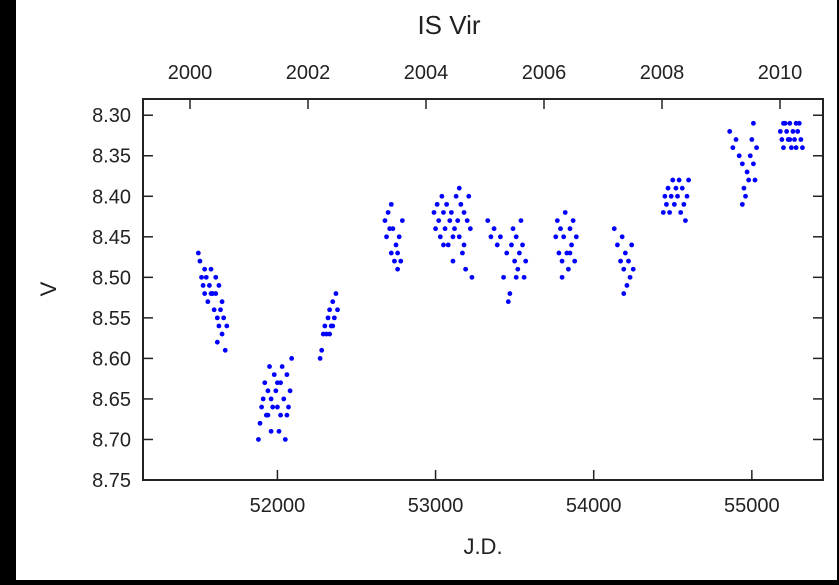 The height and width of the screenshot is (585, 839). Describe the element at coordinates (780, 73) in the screenshot. I see `top-tick-label: 2010` at that location.